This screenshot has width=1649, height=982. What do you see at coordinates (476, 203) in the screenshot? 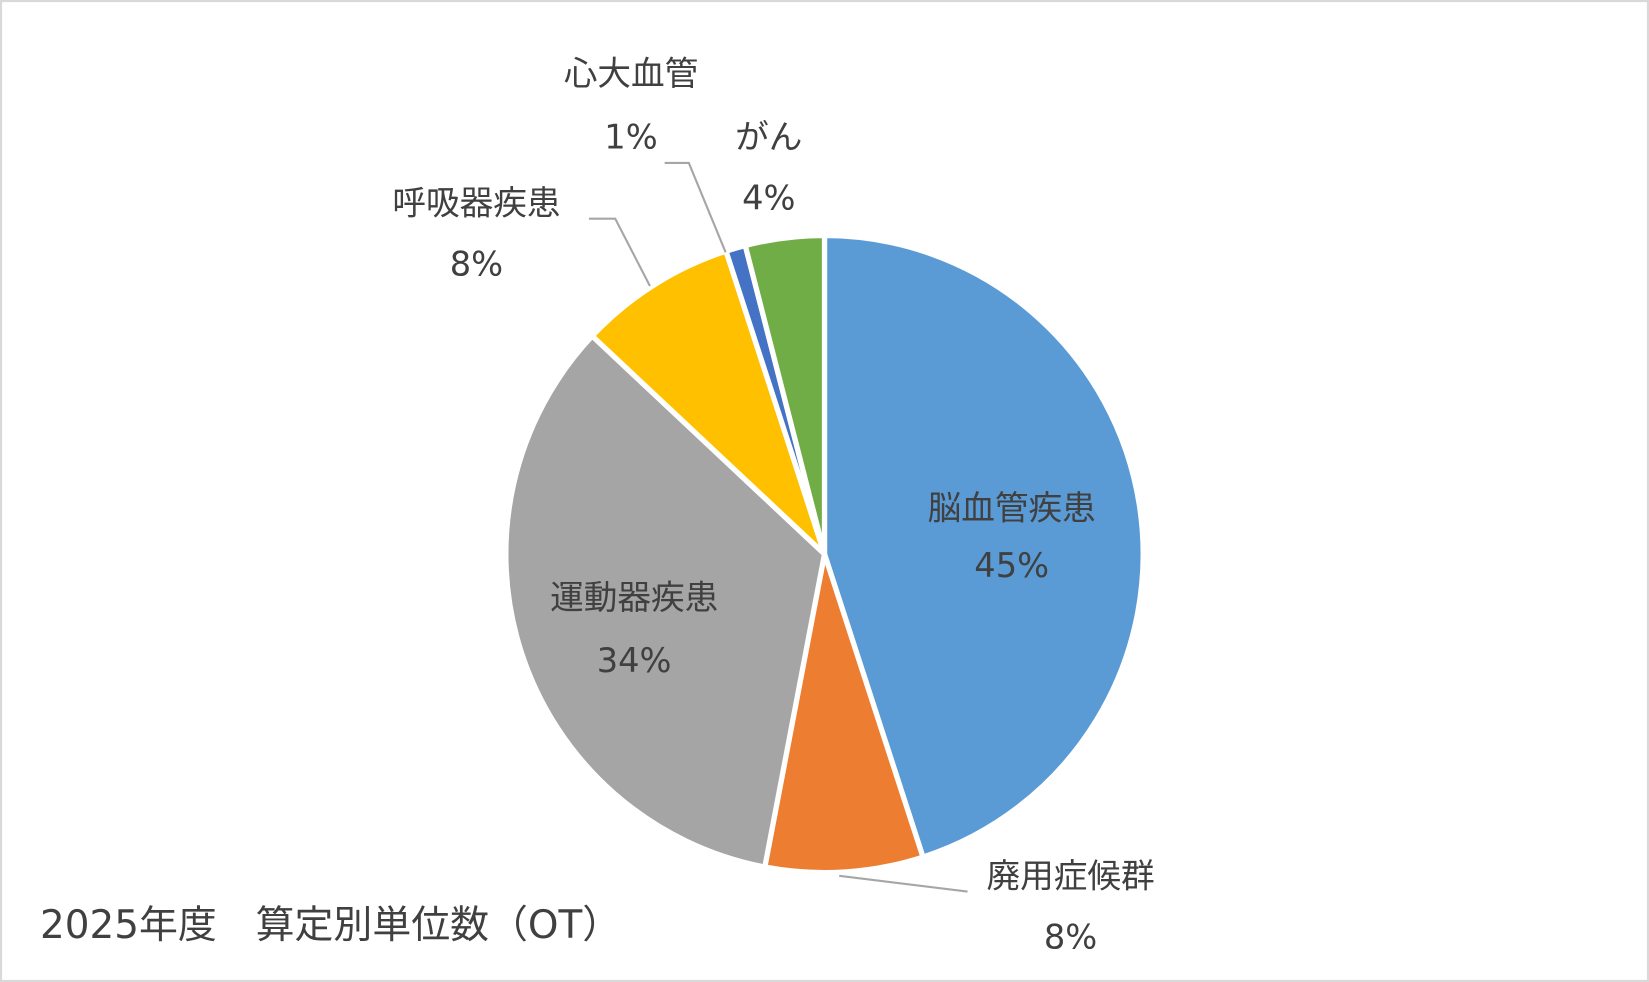
I see `category-label: 呼吸器疾患` at bounding box center [476, 203].